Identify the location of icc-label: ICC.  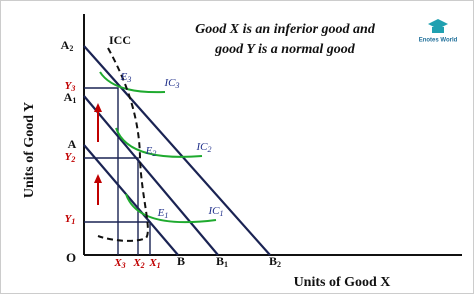
(120, 40).